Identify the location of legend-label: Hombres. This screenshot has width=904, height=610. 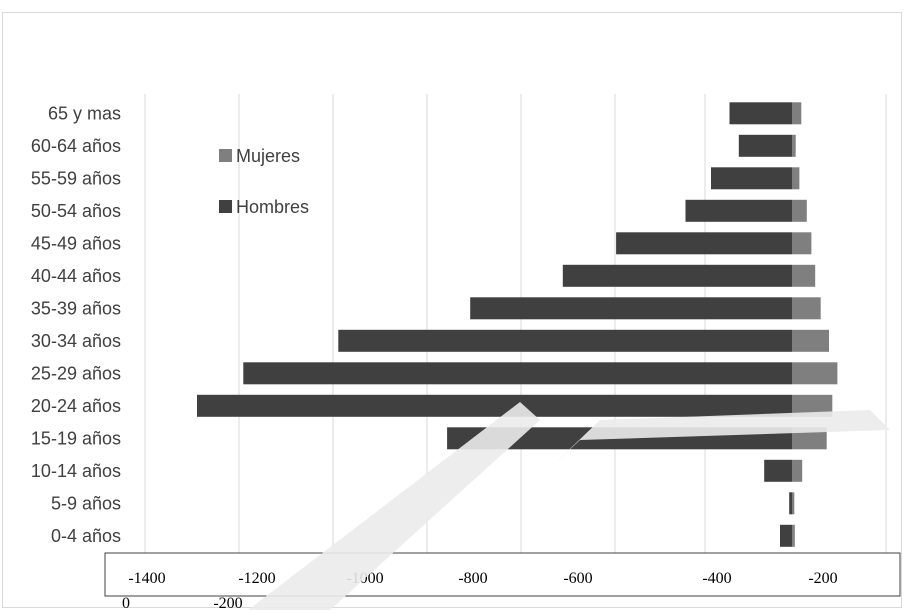
(272, 207).